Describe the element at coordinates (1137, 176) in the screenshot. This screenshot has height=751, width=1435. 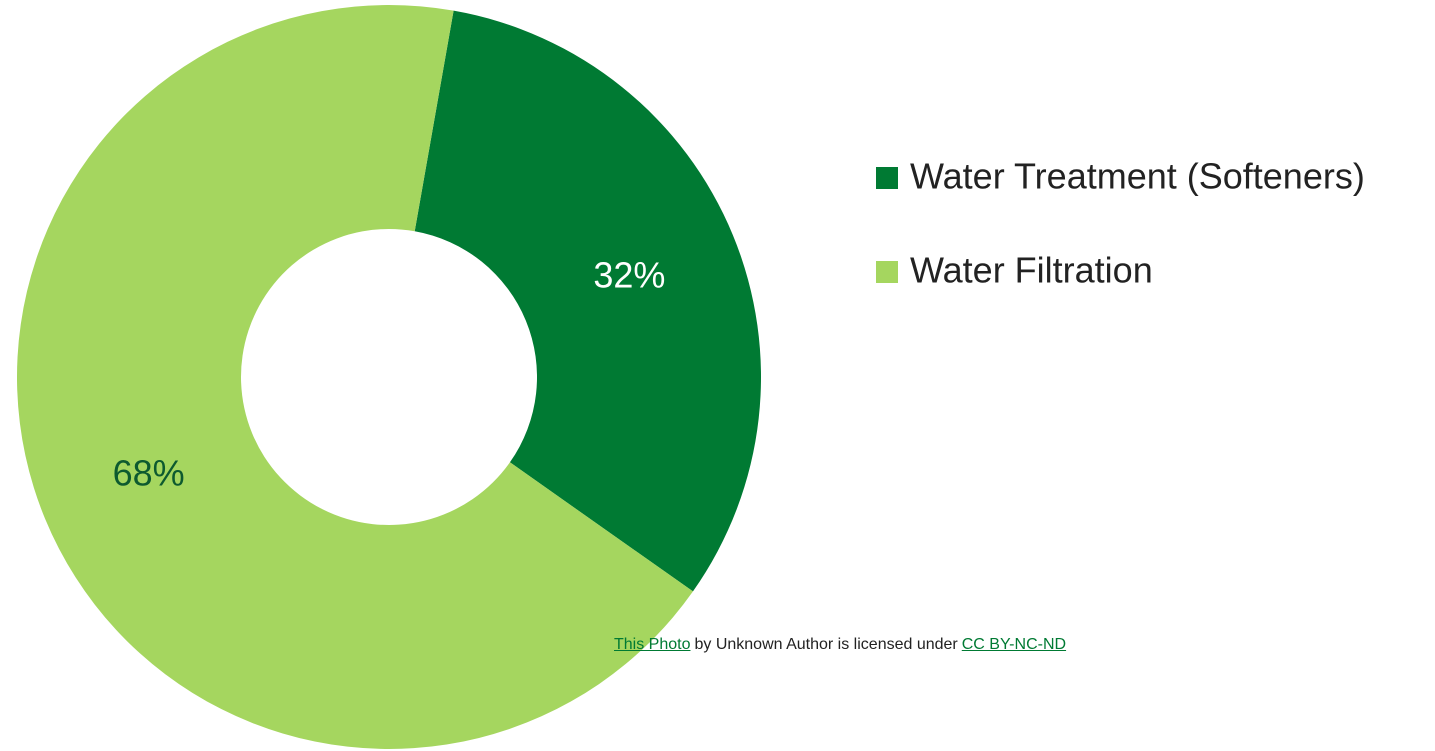
I see `legend-label: Water Treatment (Softeners)` at that location.